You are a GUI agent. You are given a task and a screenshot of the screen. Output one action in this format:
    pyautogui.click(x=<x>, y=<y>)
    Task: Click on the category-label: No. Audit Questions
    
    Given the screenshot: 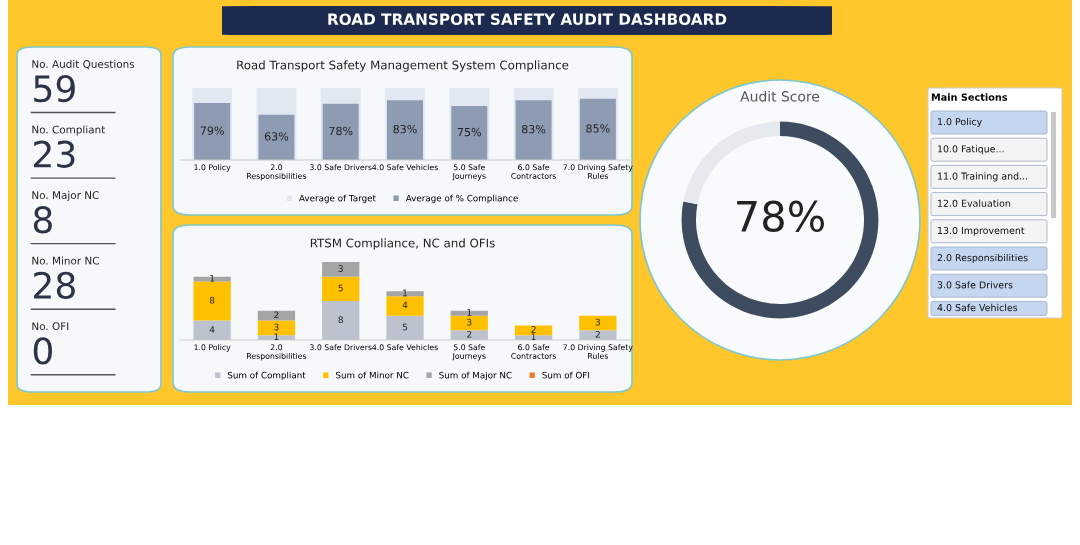 What is the action you would take?
    pyautogui.click(x=83, y=64)
    